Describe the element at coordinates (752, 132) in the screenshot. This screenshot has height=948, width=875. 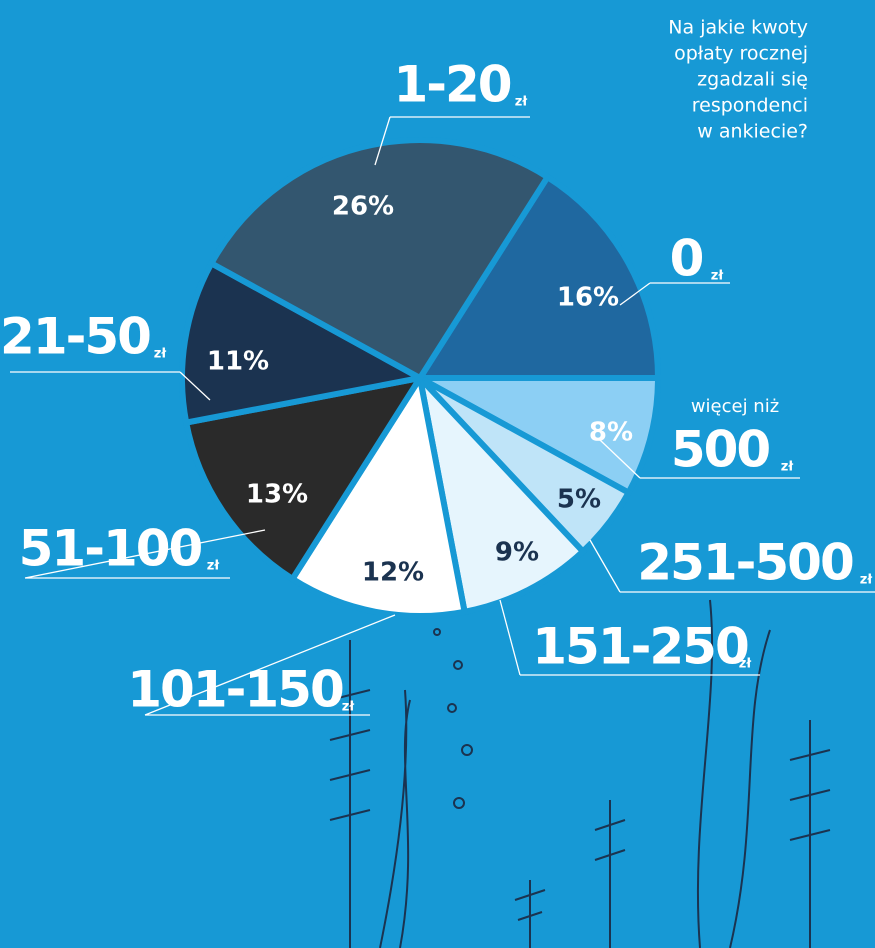
I see `chart-title: w ankiecie?` at that location.